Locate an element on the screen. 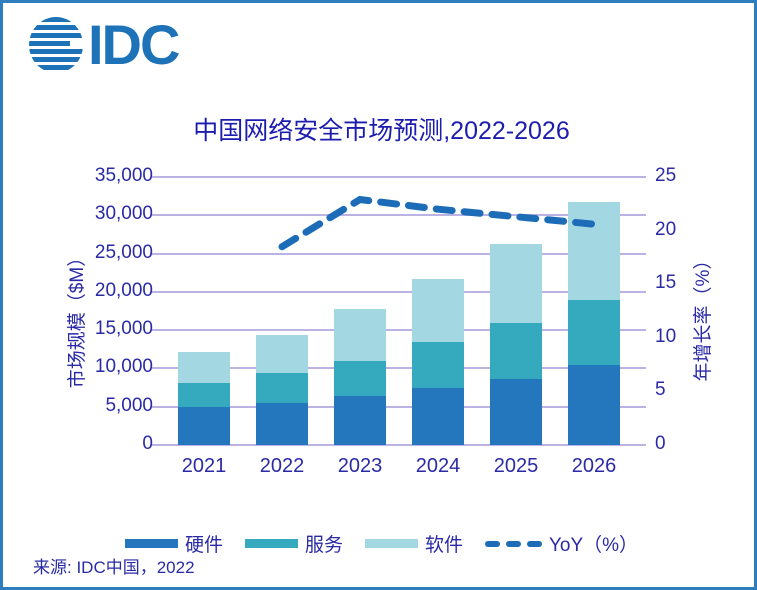  bar-segment-2025-series2 is located at coordinates (516, 283).